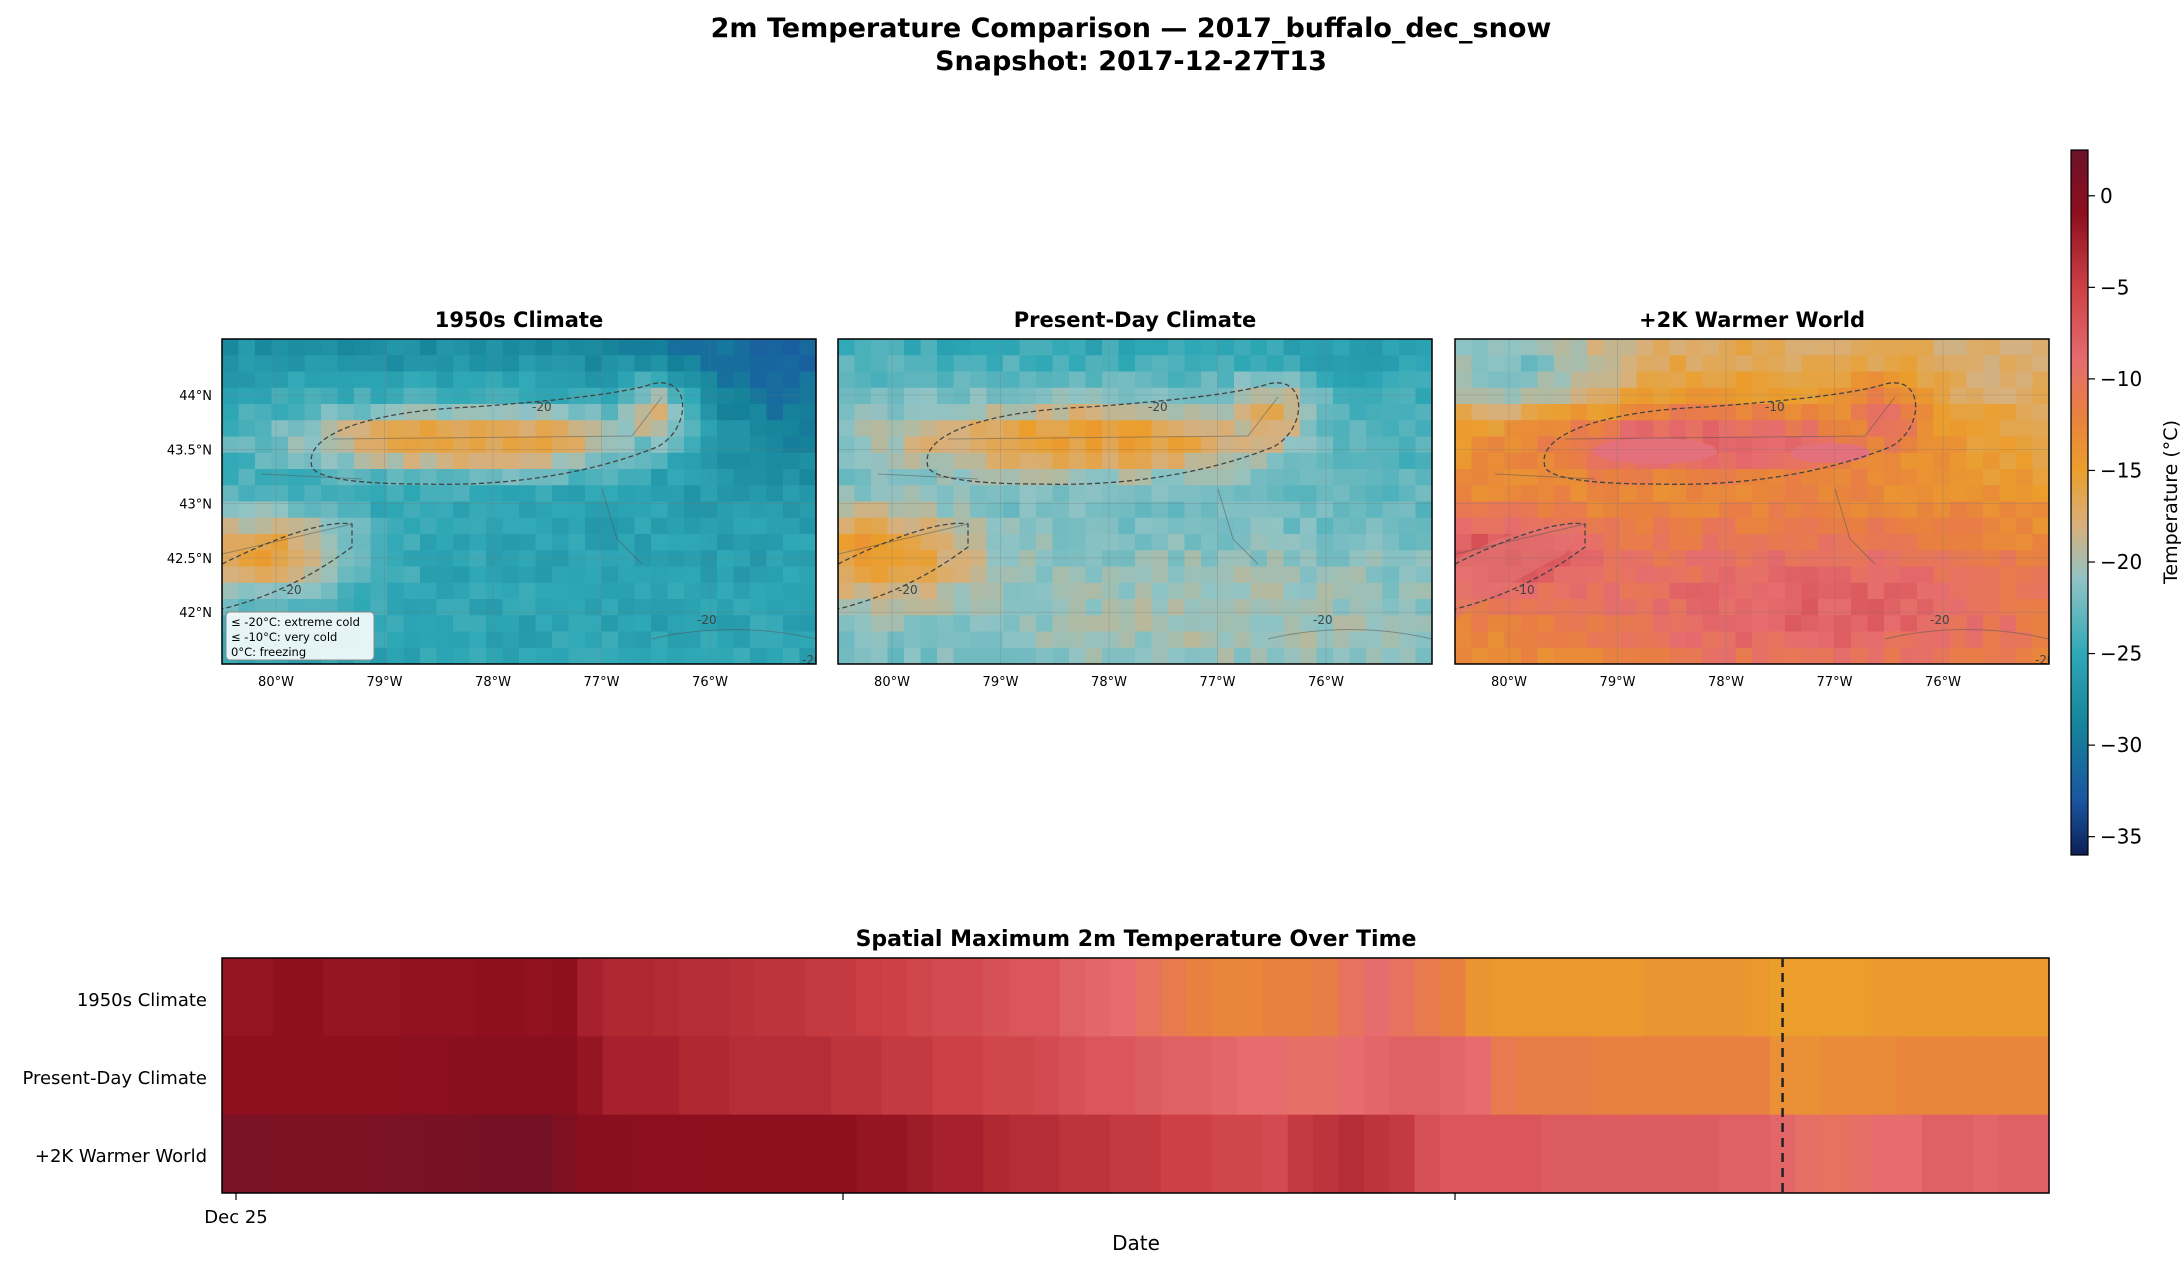 The width and height of the screenshot is (2183, 1266). I want to click on colorbar-tick-label: −30, so click(2121, 745).